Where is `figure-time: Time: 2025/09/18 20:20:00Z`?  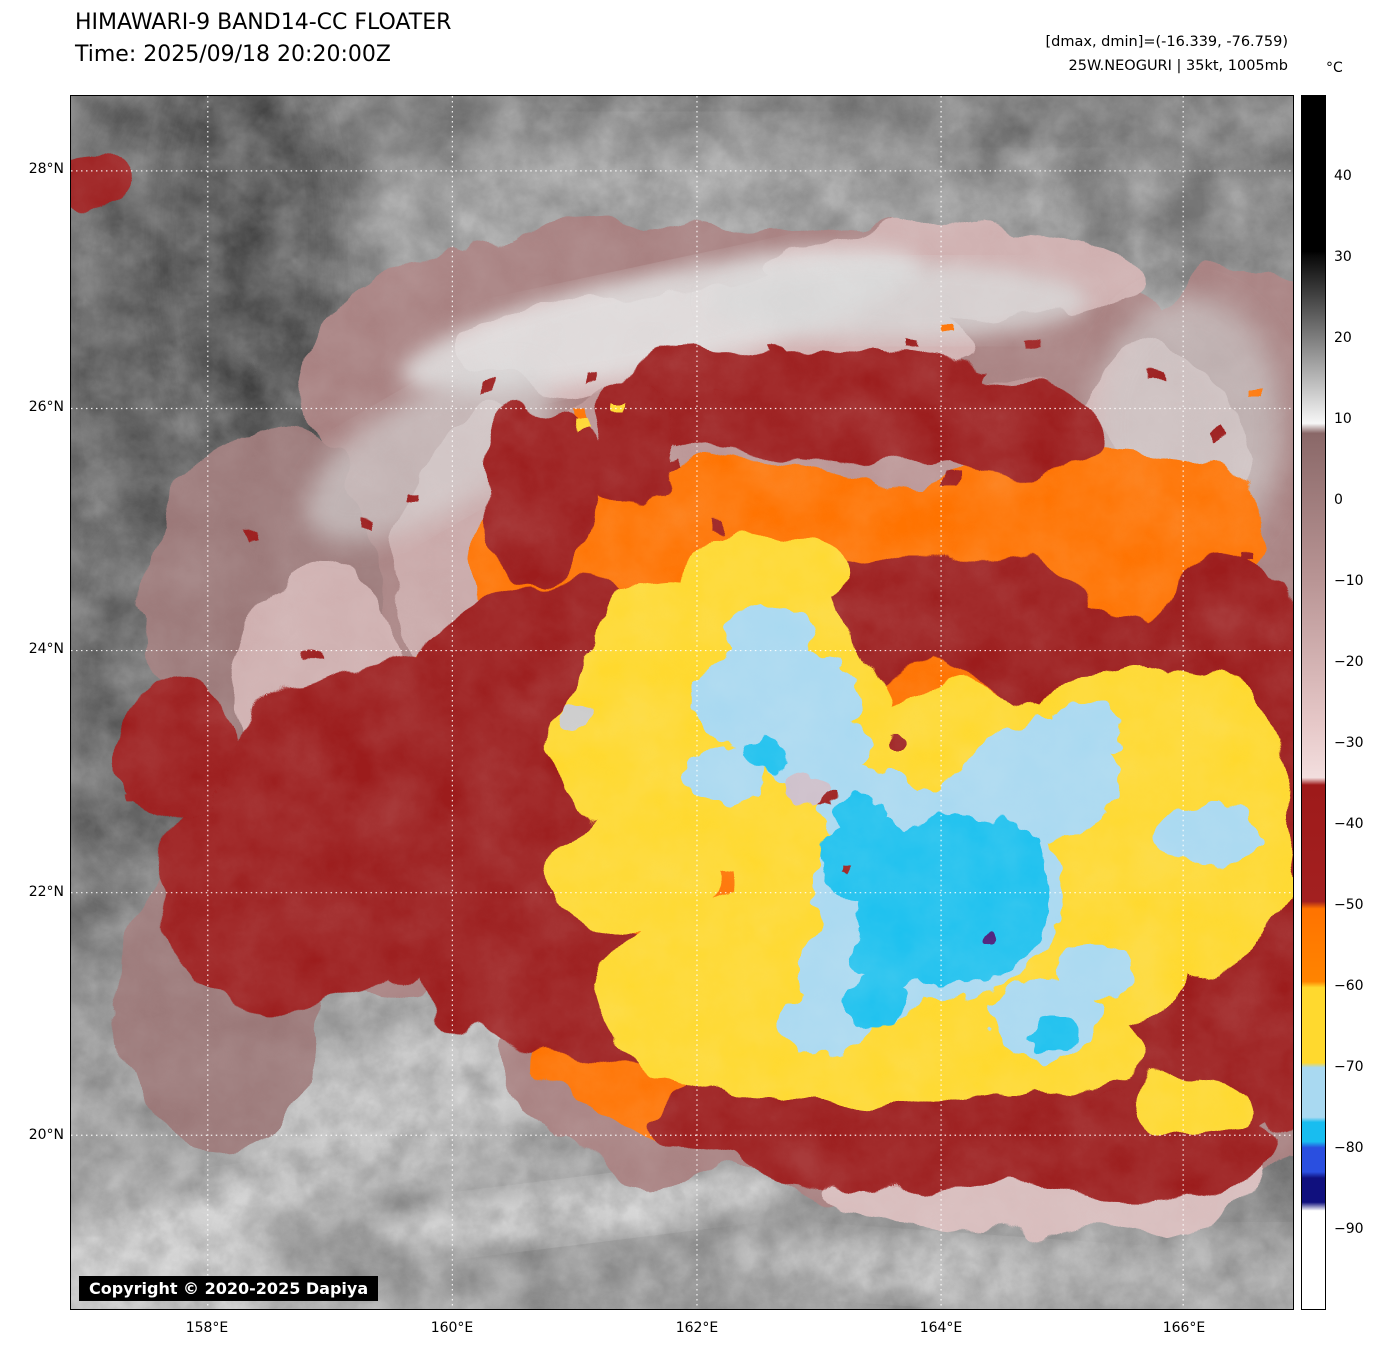 figure-time: Time: 2025/09/18 20:20:00Z is located at coordinates (233, 54).